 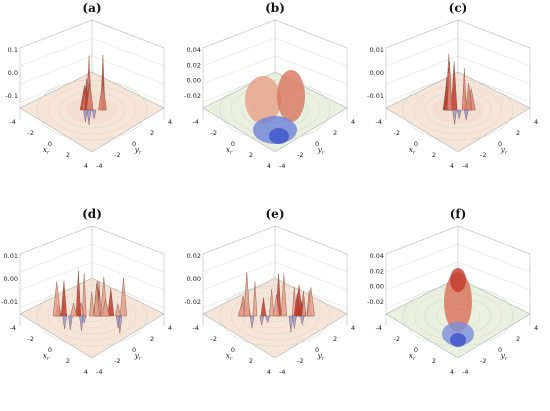 What do you see at coordinates (275, 214) in the screenshot?
I see `panel-label: (e)` at bounding box center [275, 214].